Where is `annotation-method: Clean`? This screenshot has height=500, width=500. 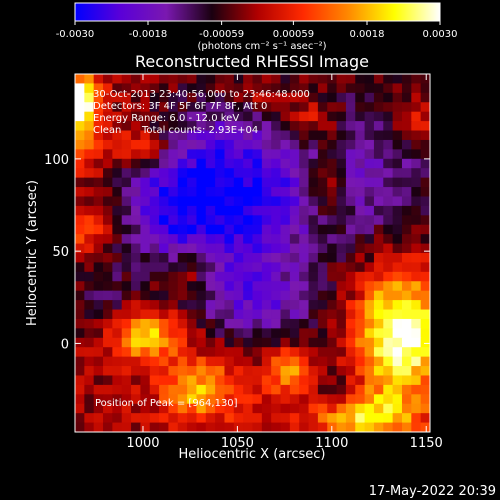 annotation-method: Clean is located at coordinates (107, 130).